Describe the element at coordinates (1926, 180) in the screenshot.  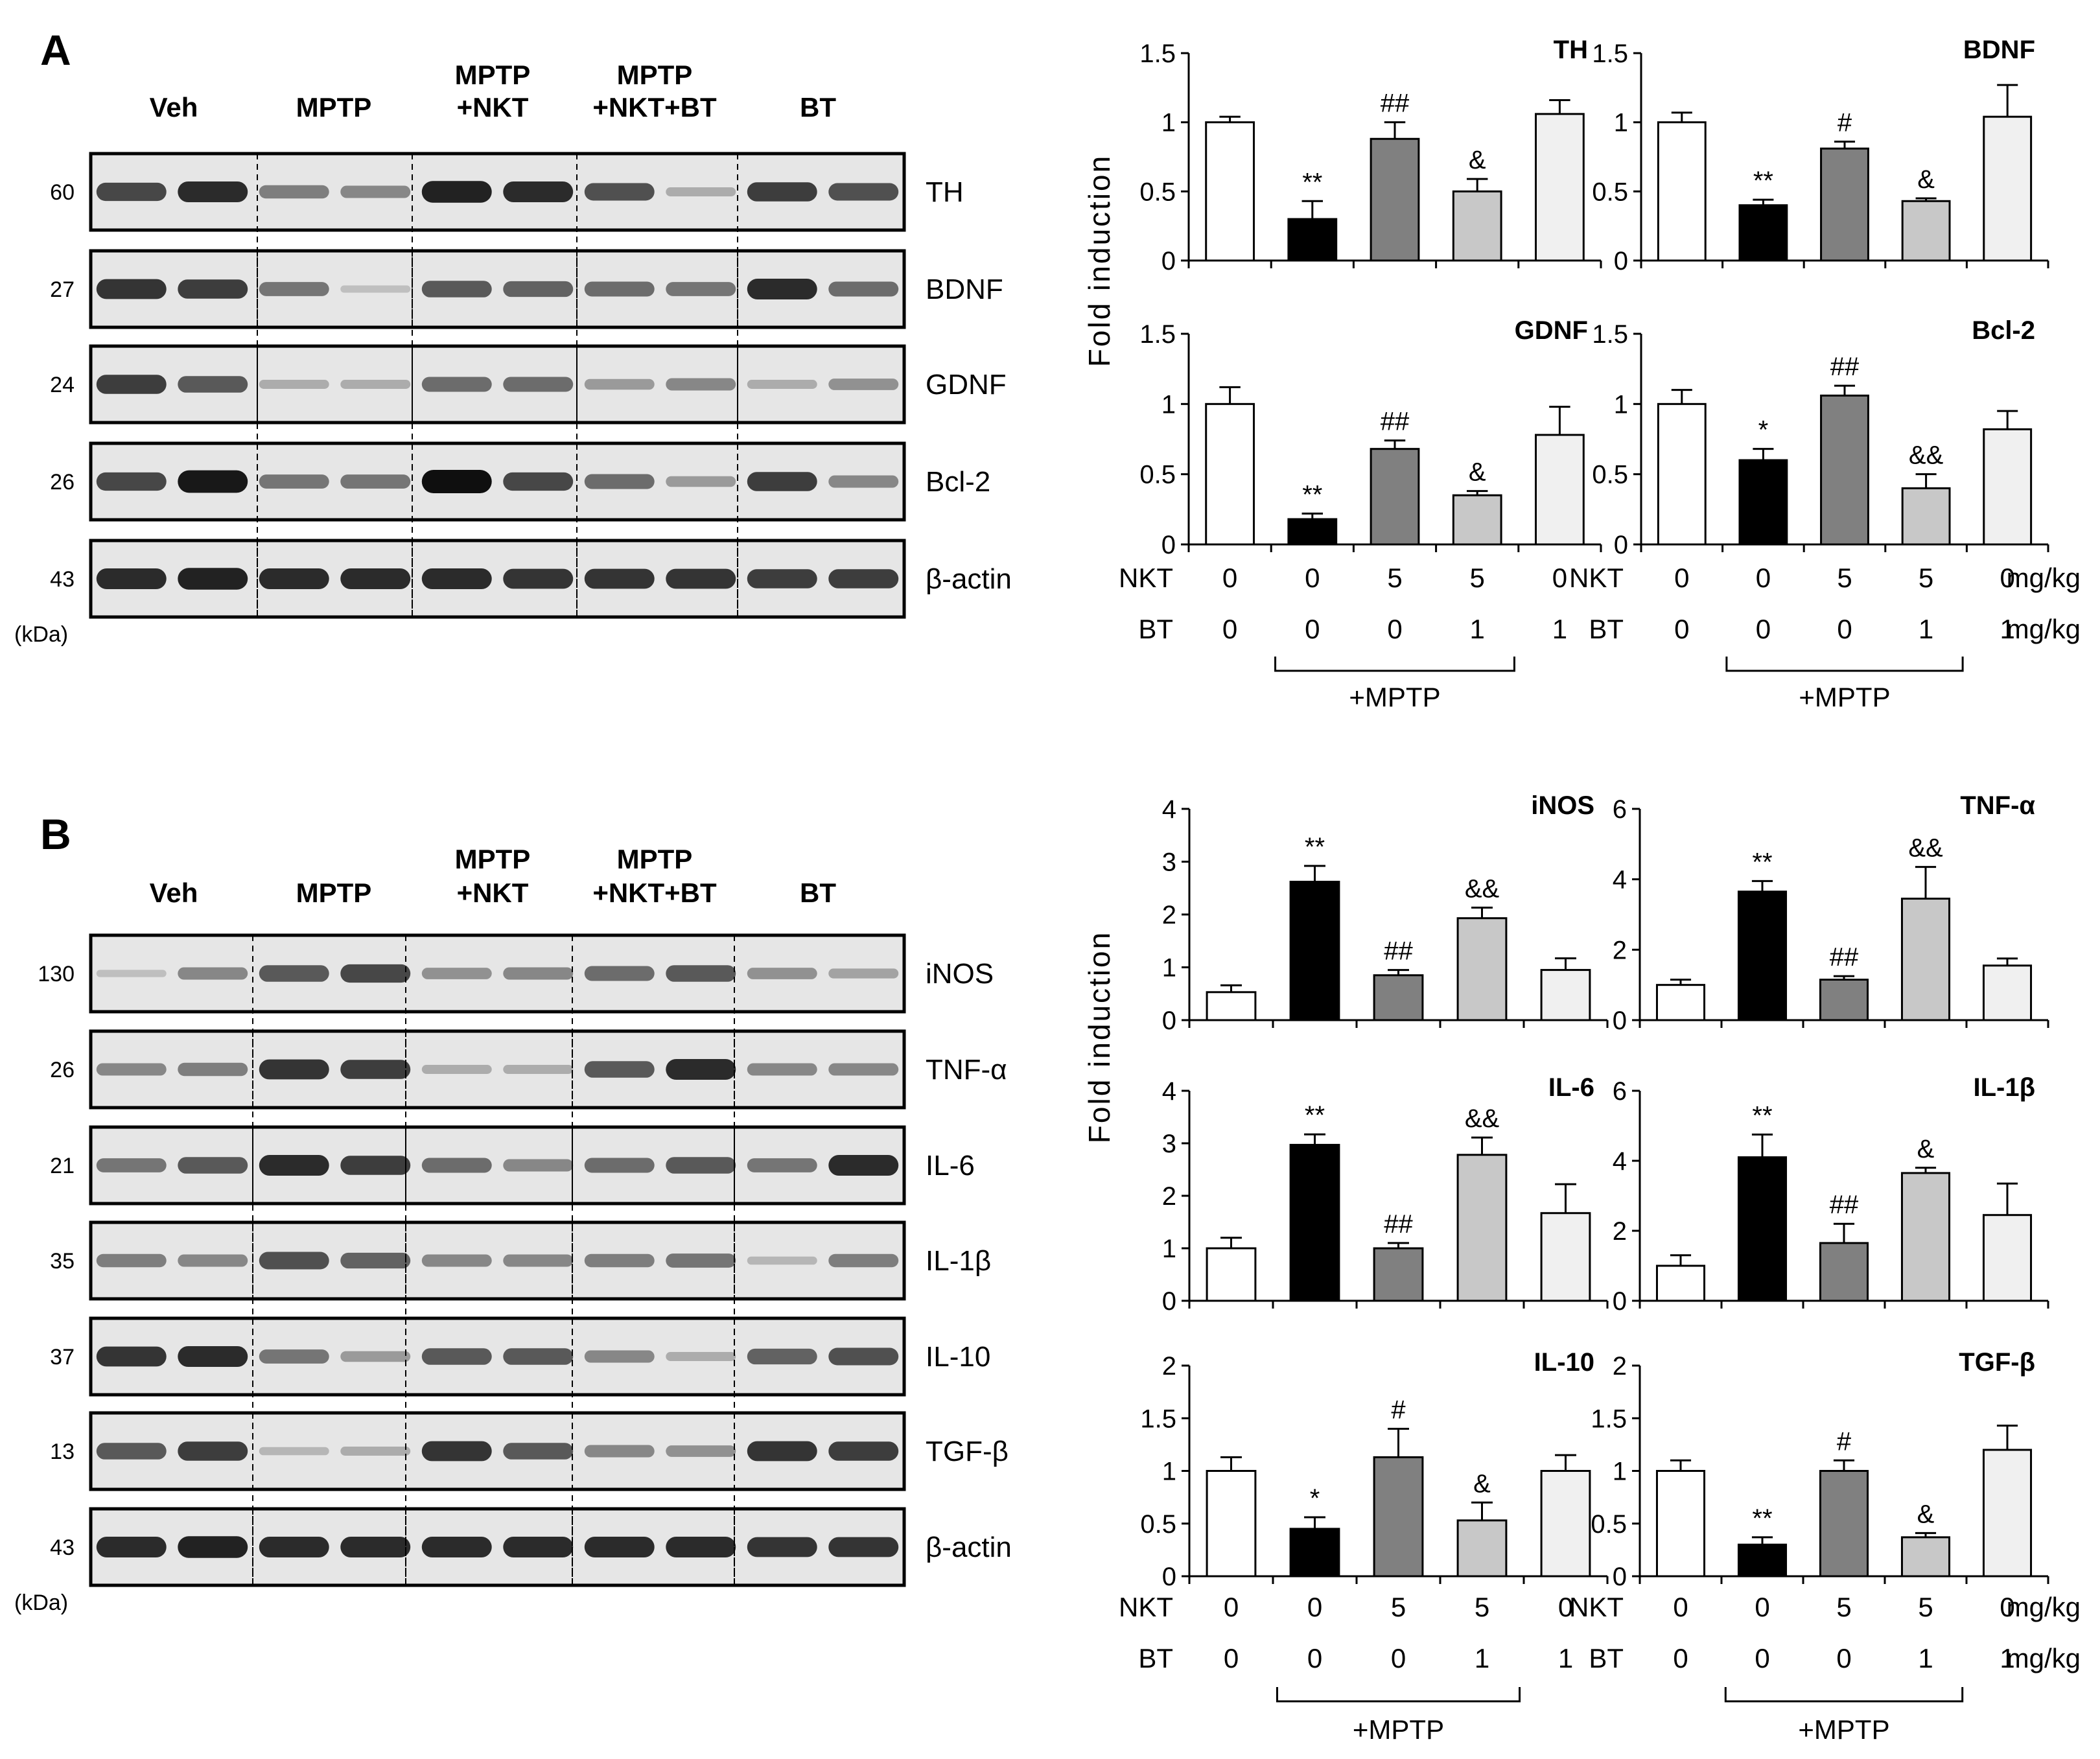
I see `significance-mark: &` at that location.